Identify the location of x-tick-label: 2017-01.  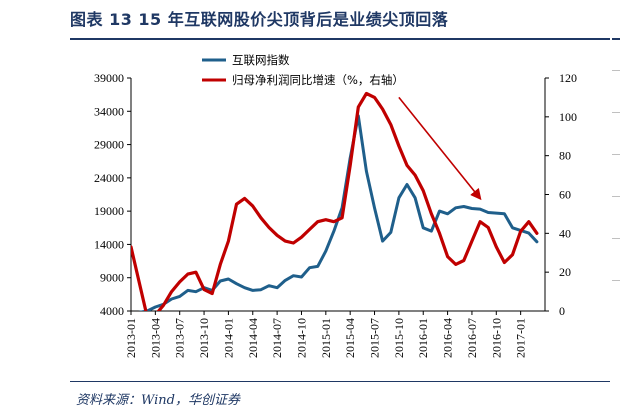
(521, 338).